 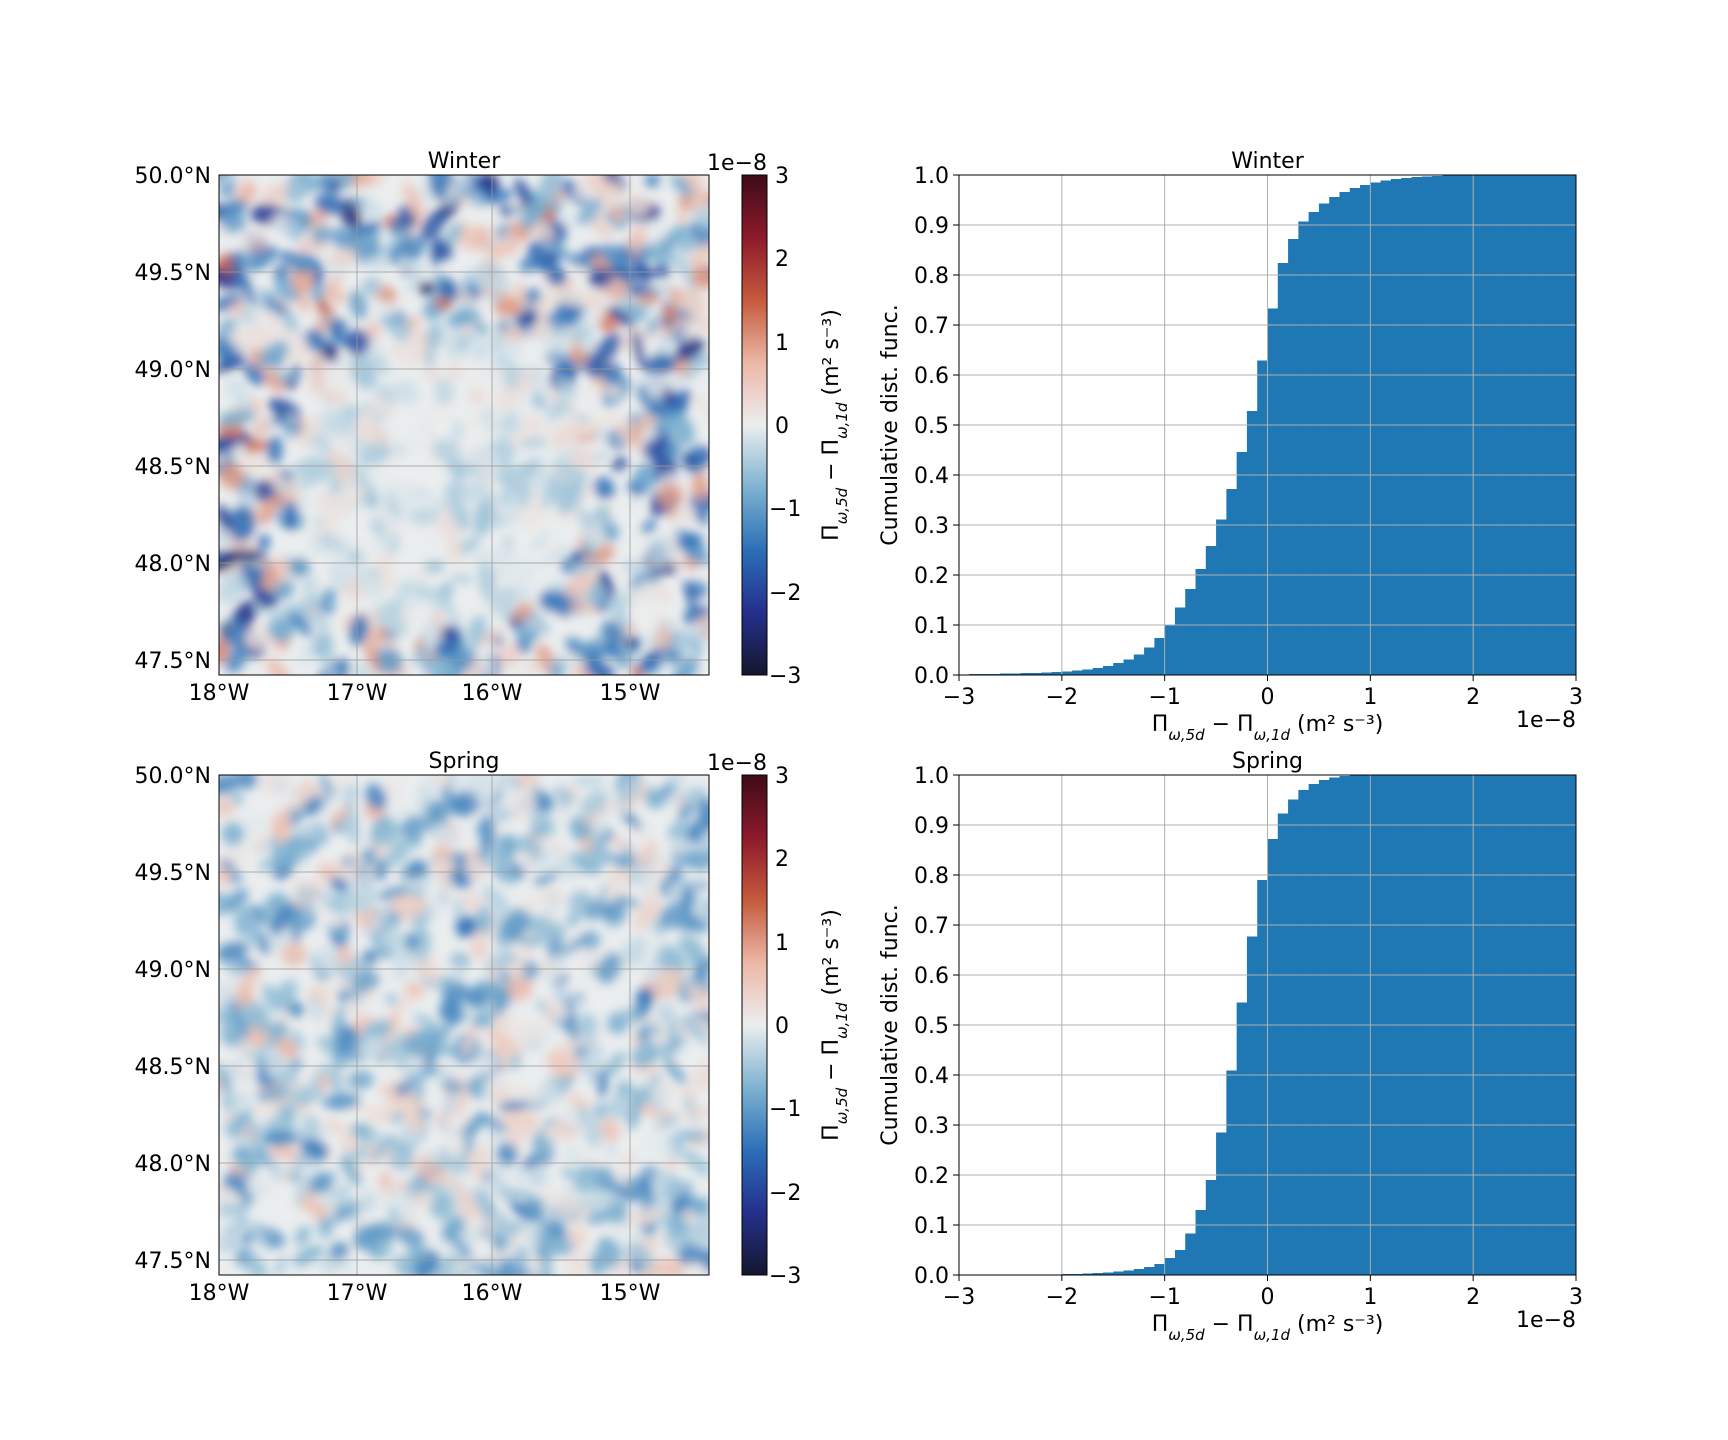 What do you see at coordinates (931, 676) in the screenshot?
I see `y-tick-label: 0.0` at bounding box center [931, 676].